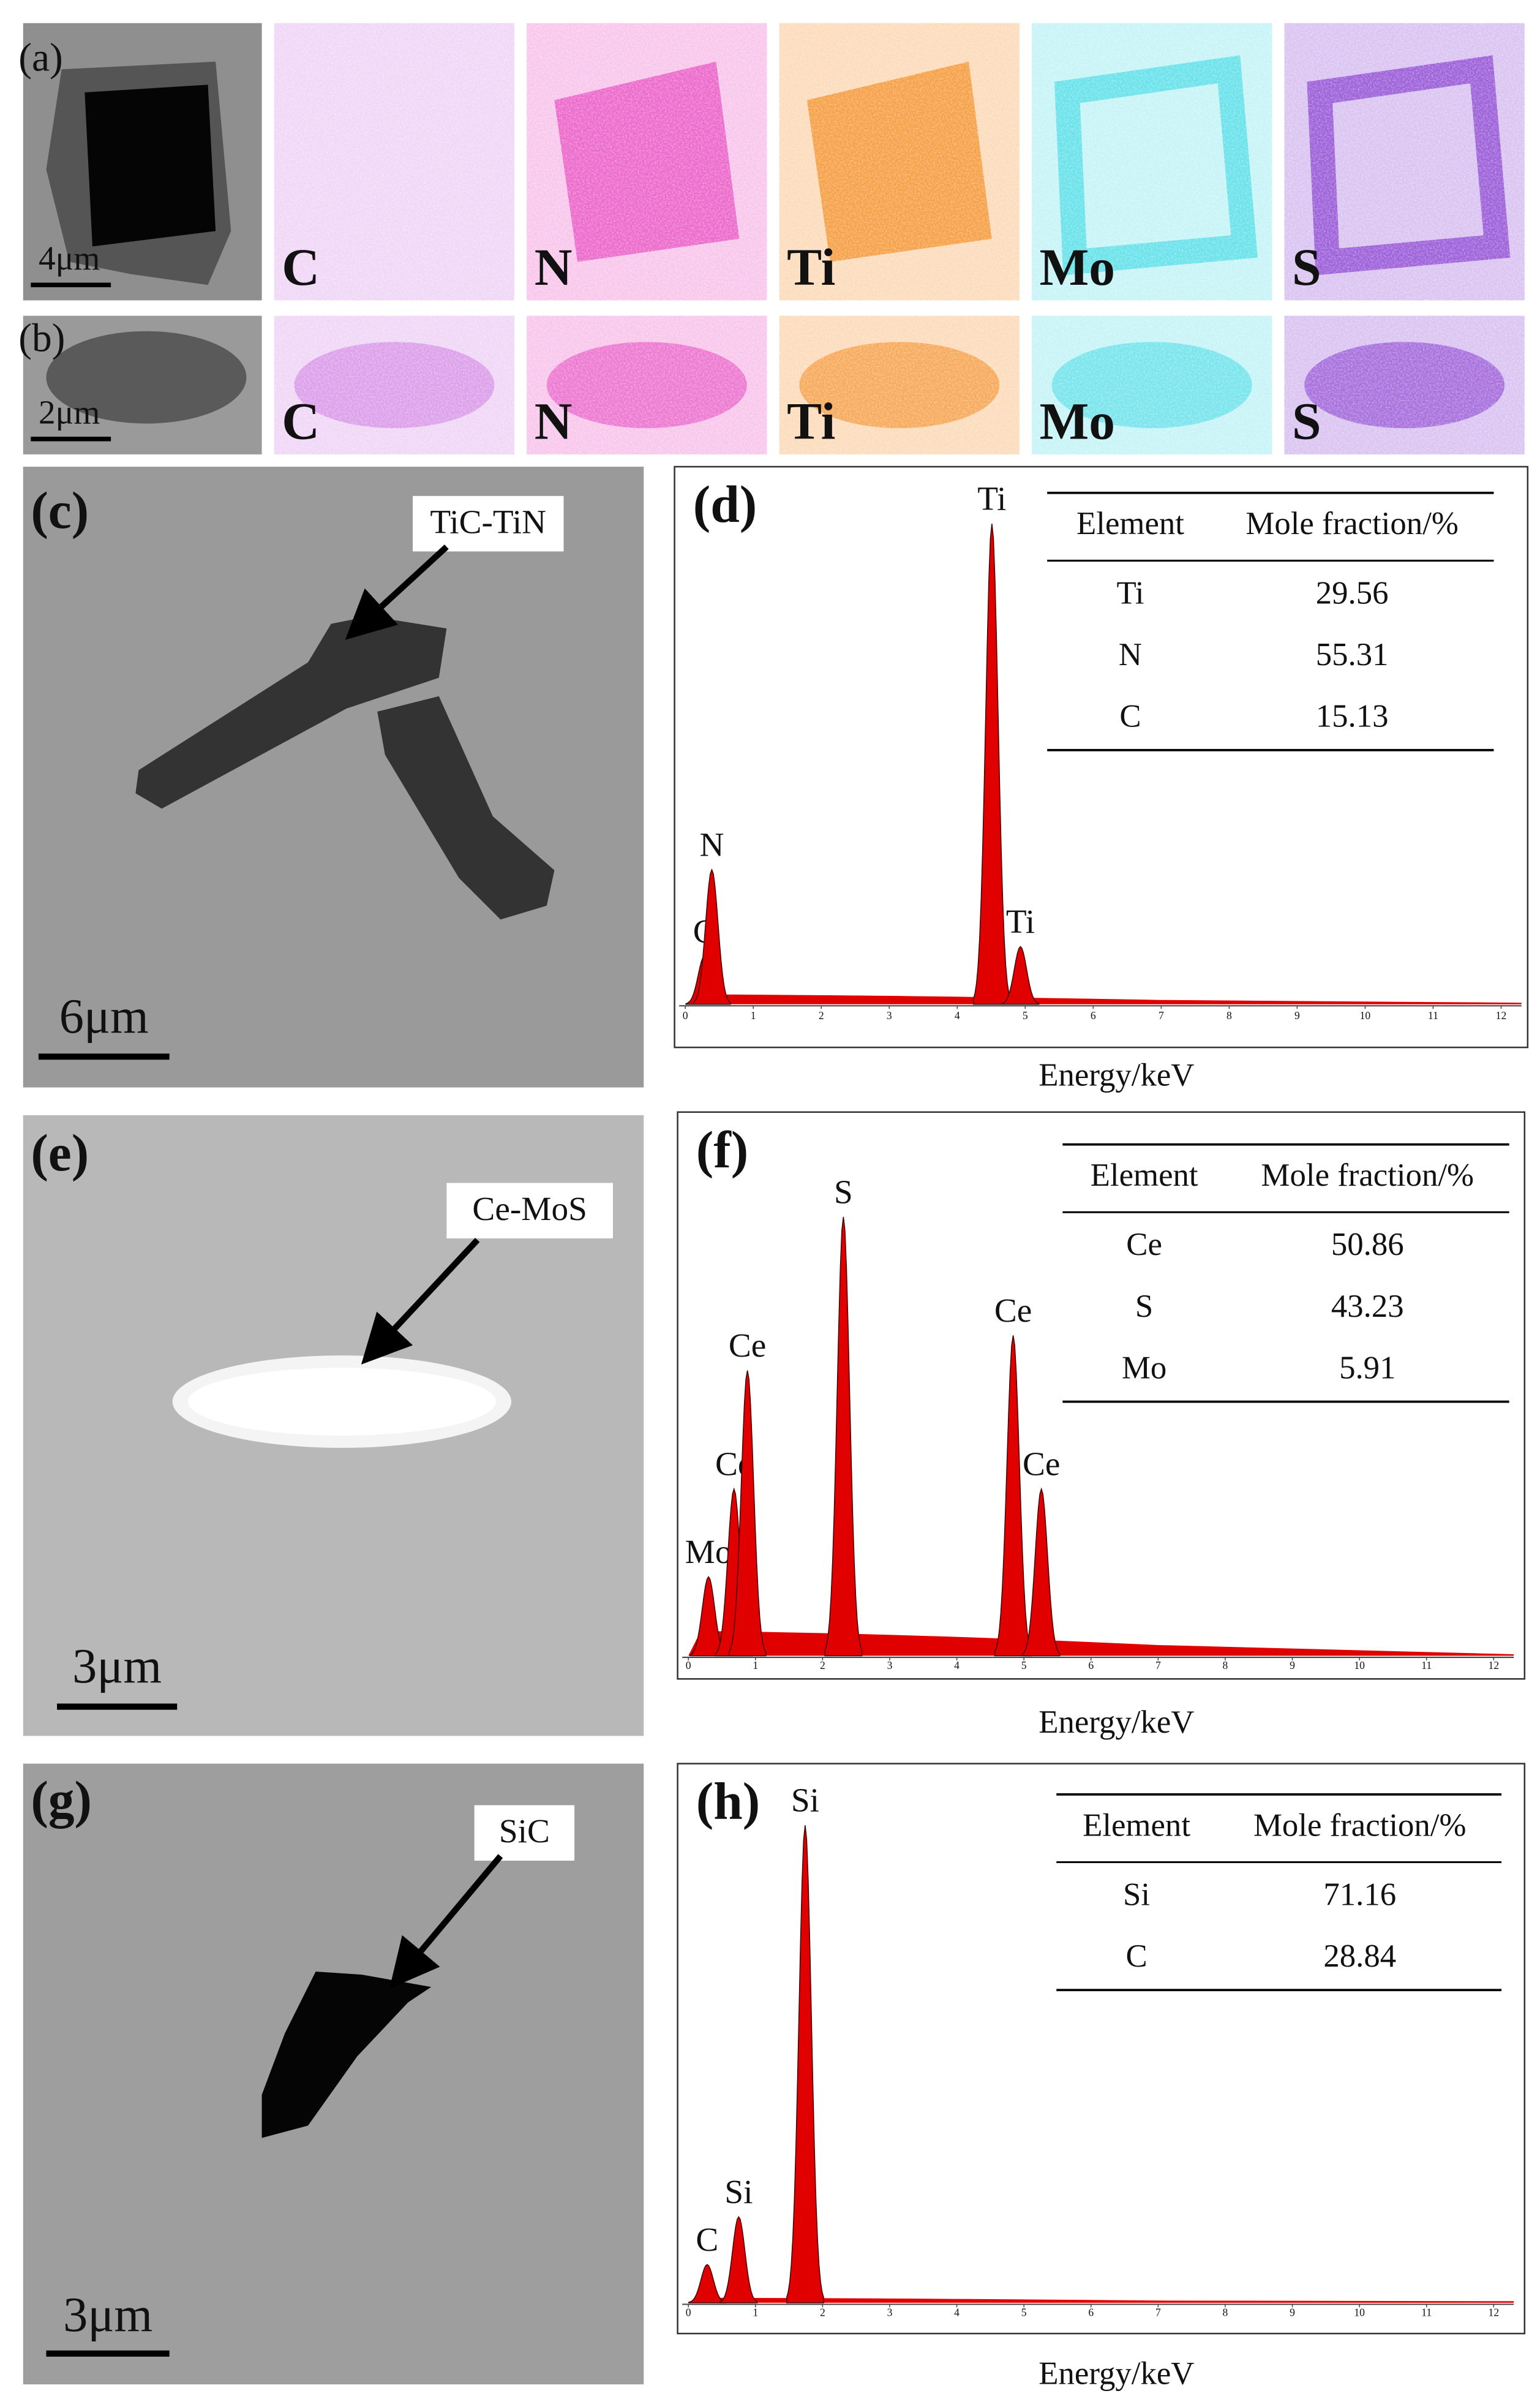 This screenshot has width=1540, height=2399. I want to click on scale-bar-label: 4μm, so click(70, 258).